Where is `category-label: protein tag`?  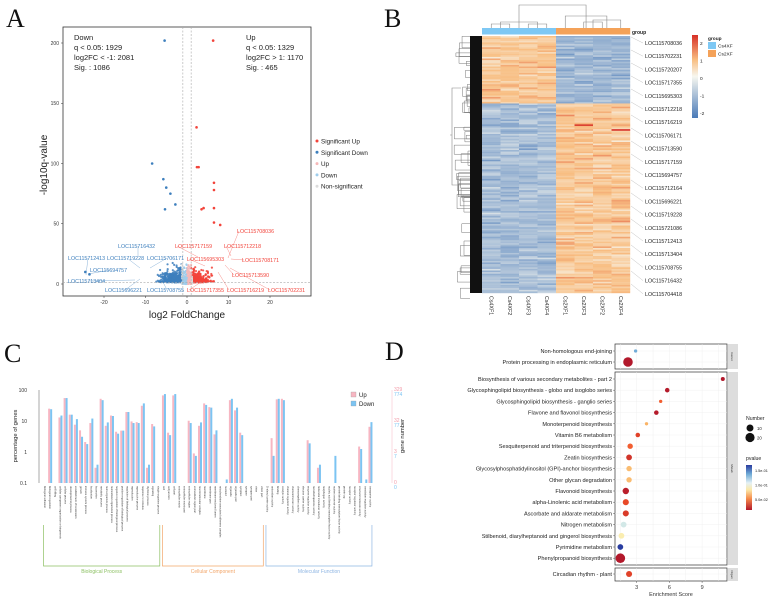
category-label: protein tag is located at coordinates (345, 492).